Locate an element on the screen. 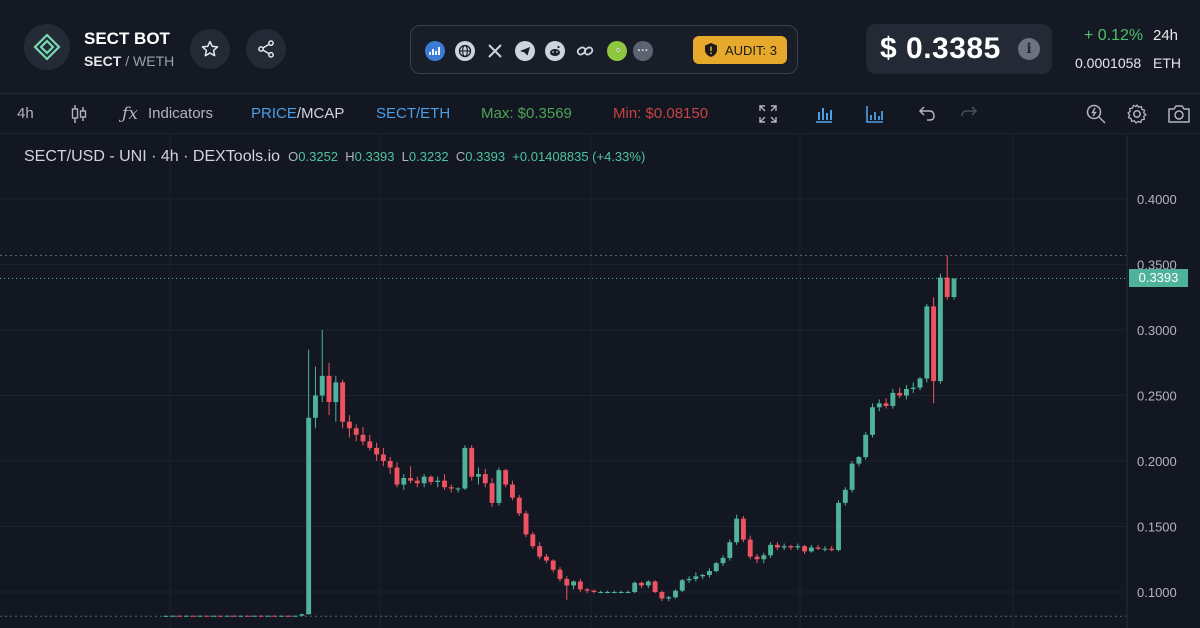 This screenshot has height=628, width=1200. y-tick-label: 0.3500 is located at coordinates (1157, 265).